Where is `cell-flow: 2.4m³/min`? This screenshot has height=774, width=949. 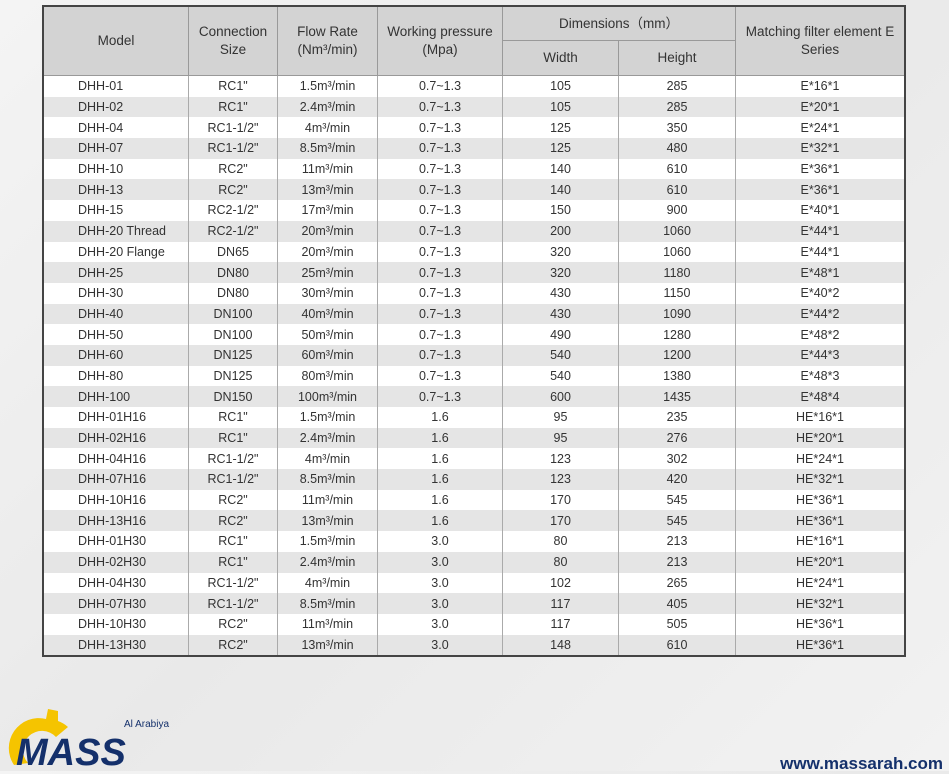
cell-flow: 2.4m³/min is located at coordinates (327, 562).